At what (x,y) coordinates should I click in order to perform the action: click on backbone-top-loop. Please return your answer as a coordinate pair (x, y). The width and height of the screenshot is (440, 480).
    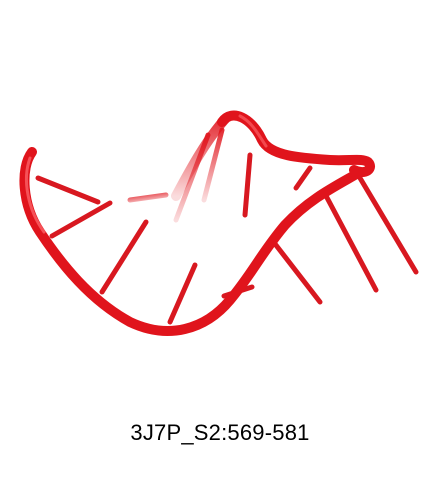
    Looking at the image, I should click on (296, 144).